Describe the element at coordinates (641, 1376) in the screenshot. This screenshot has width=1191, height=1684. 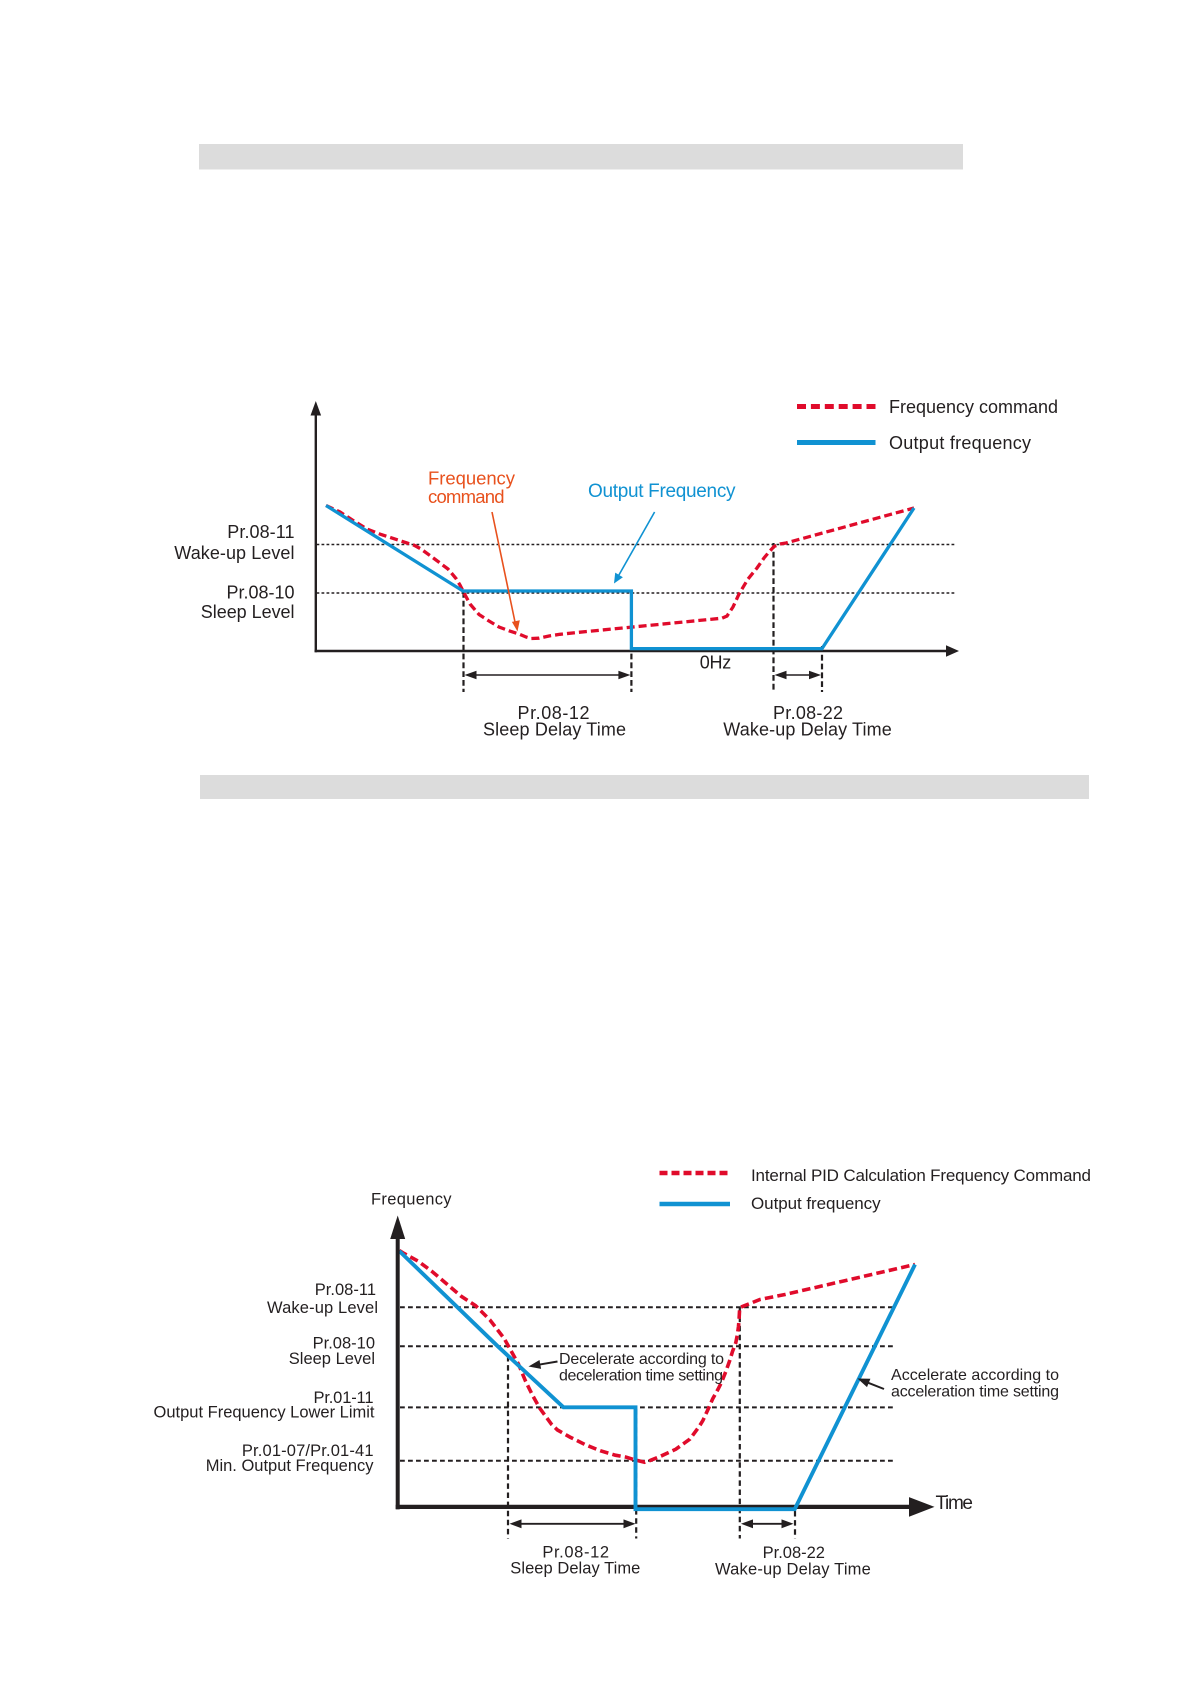
I see `svg-text: deceleration time setting` at that location.